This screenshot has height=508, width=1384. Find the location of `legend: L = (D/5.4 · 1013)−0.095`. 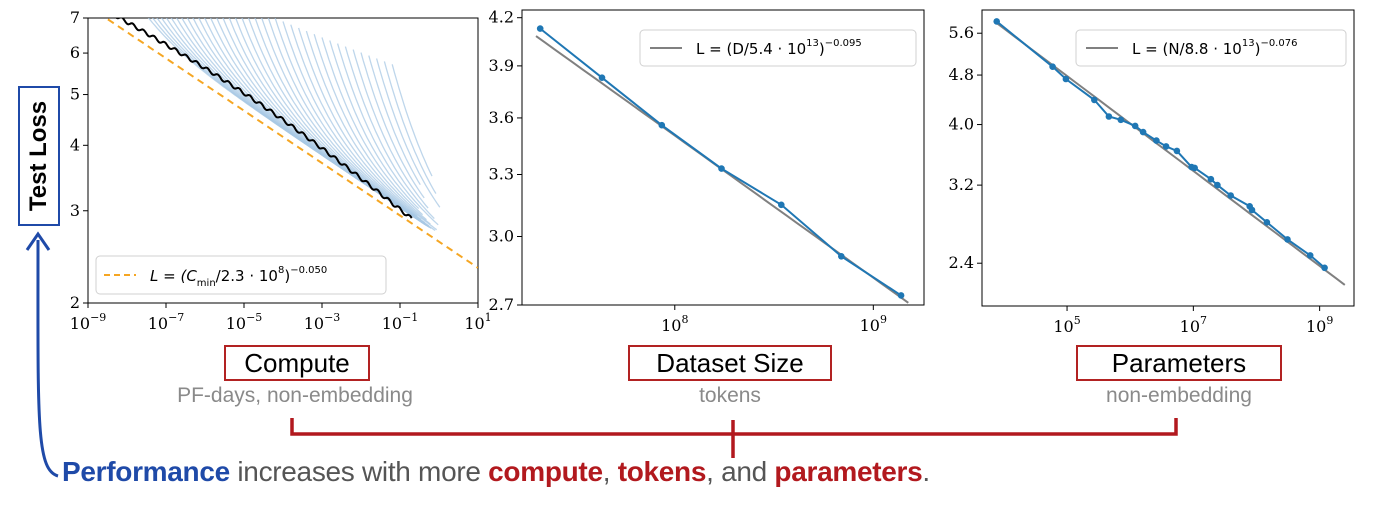

legend: L = (D/5.4 · 1013)−0.095 is located at coordinates (778, 48).